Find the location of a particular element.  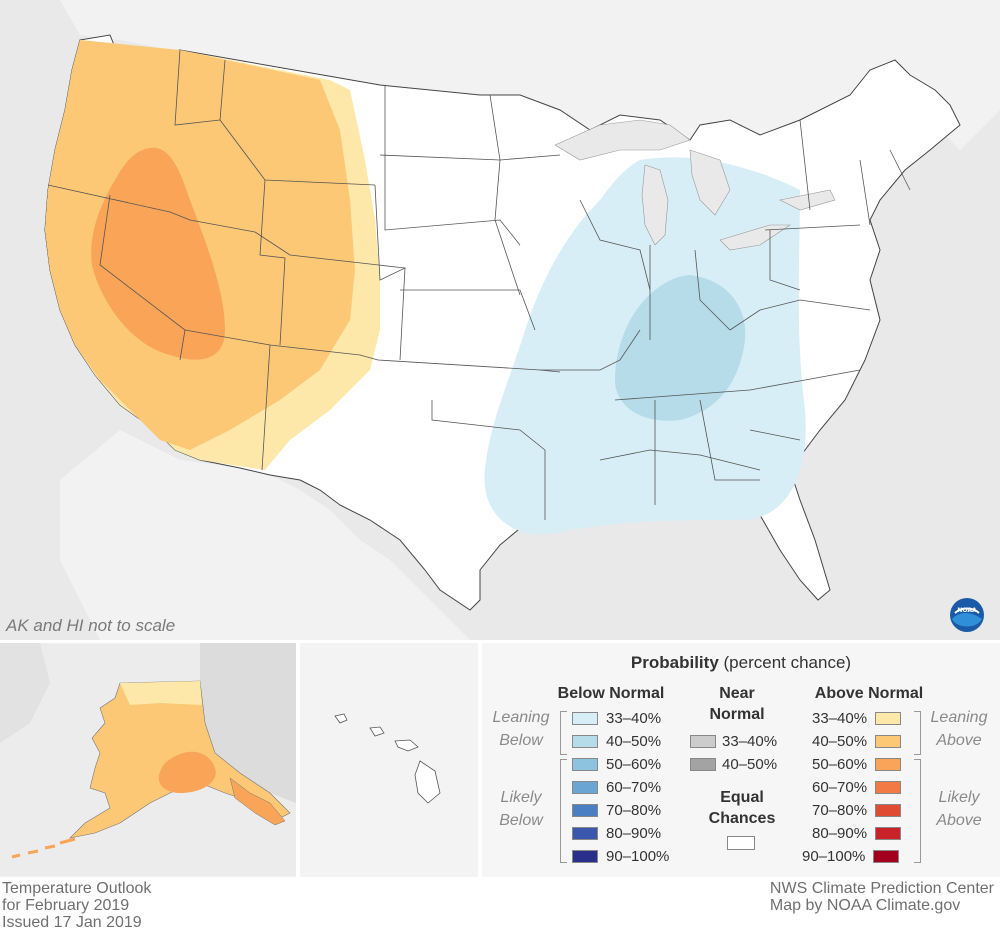

above-row: 80–90% is located at coordinates (857, 833).